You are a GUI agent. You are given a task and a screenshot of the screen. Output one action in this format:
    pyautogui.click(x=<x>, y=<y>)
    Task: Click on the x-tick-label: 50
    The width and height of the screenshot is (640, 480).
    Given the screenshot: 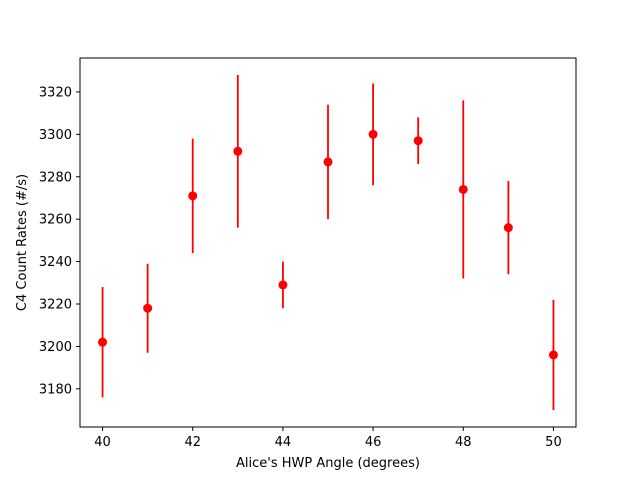 What is the action you would take?
    pyautogui.click(x=553, y=442)
    